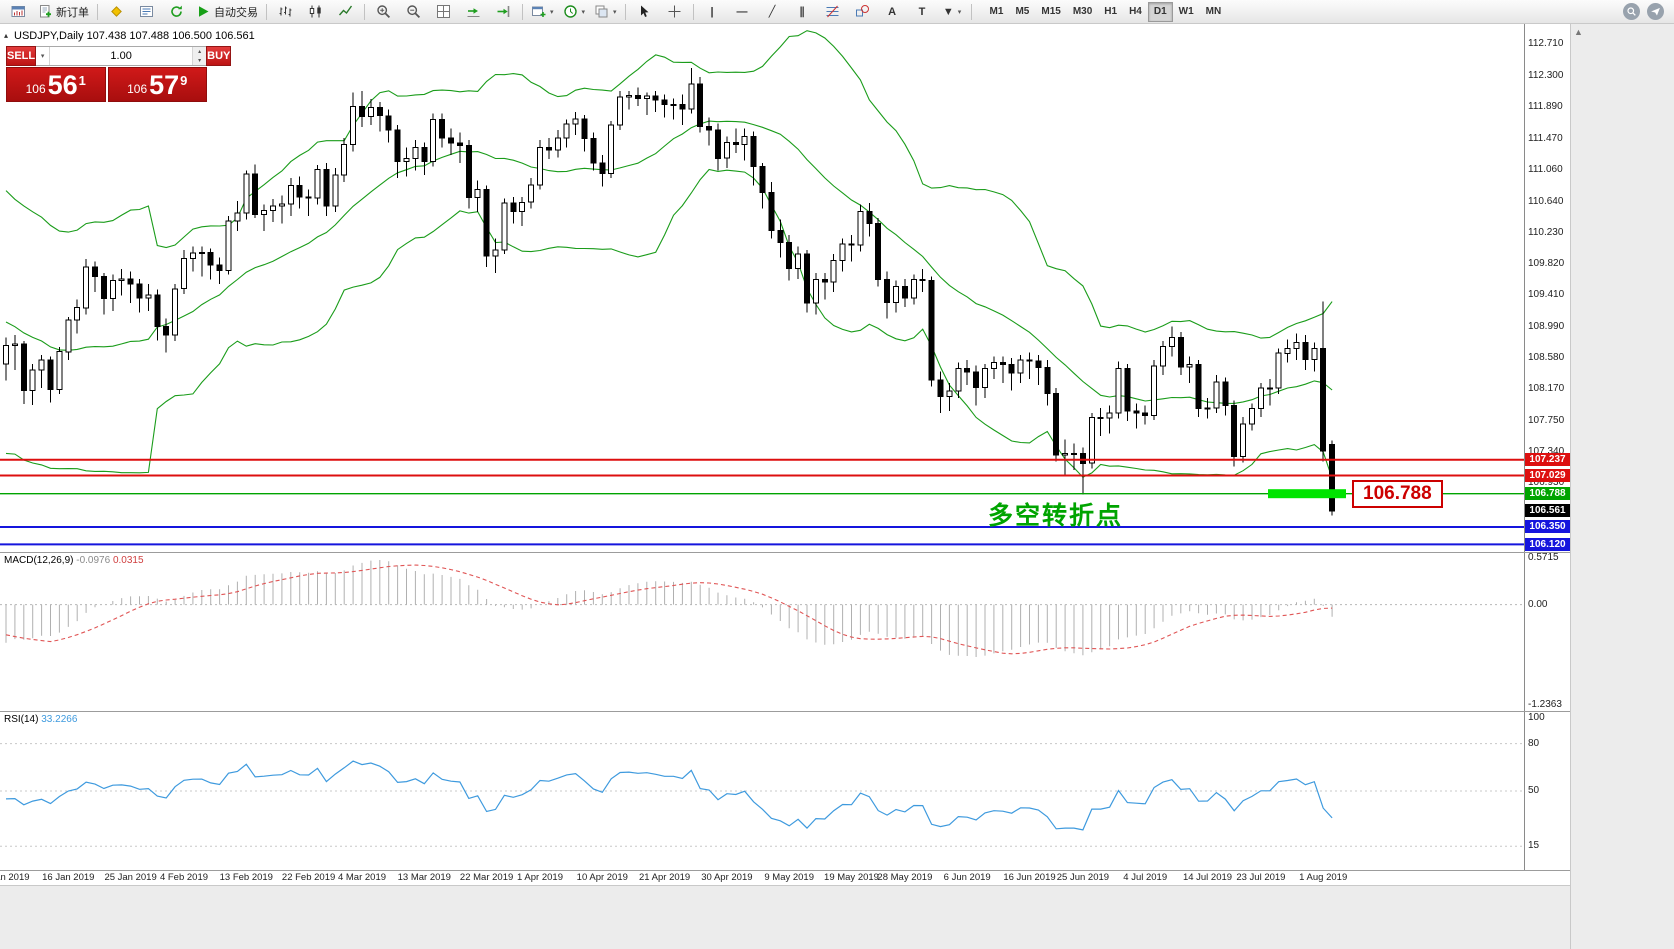 Image resolution: width=1674 pixels, height=949 pixels. Describe the element at coordinates (1546, 451) in the screenshot. I see `price-tick: 107.340` at that location.